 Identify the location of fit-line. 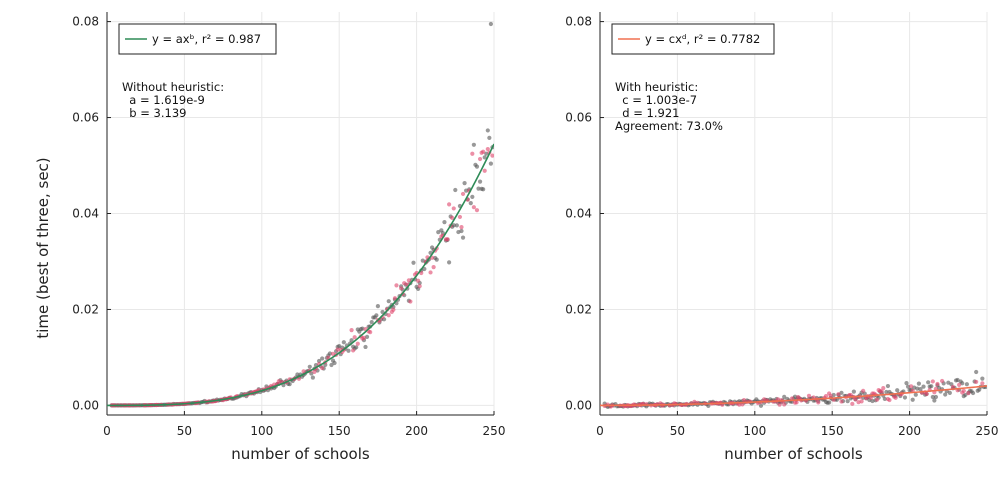
(793, 396).